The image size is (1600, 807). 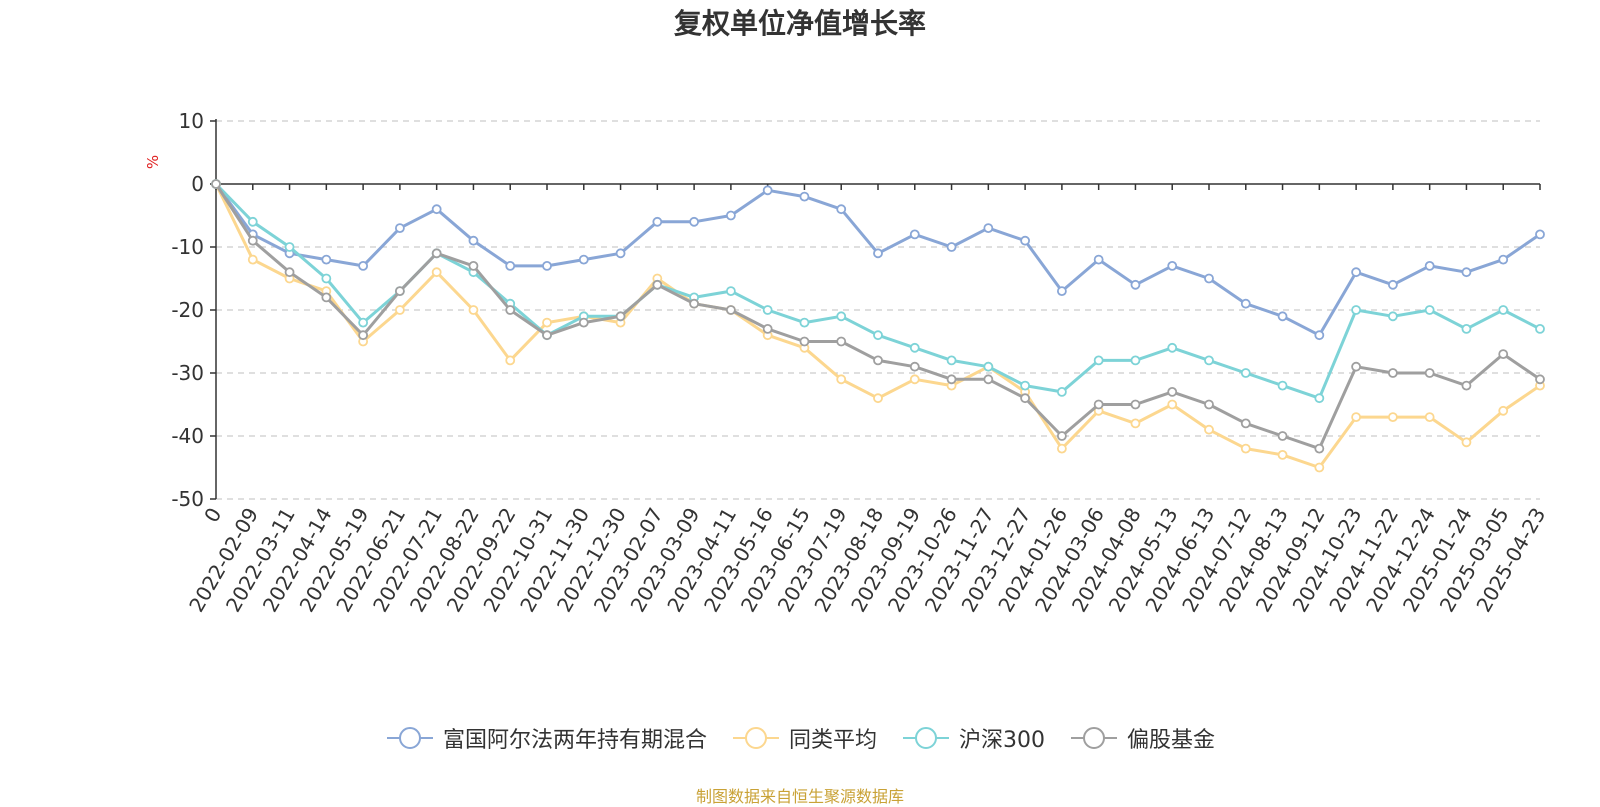 What do you see at coordinates (799, 23) in the screenshot?
I see `chart-title: 复权单位净值增长率` at bounding box center [799, 23].